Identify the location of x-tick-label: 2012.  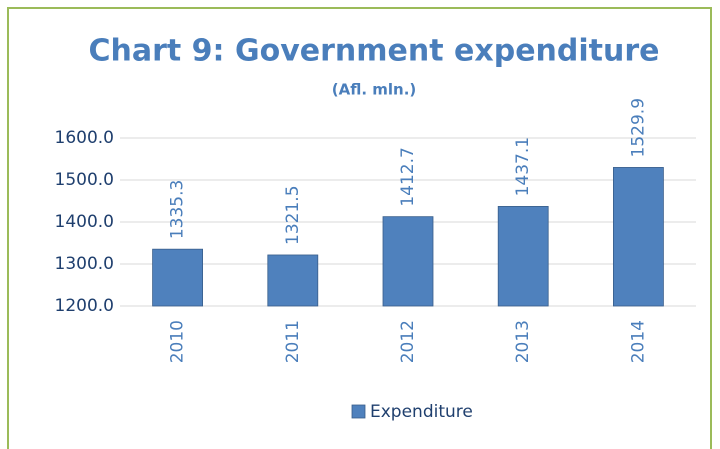
(408, 341).